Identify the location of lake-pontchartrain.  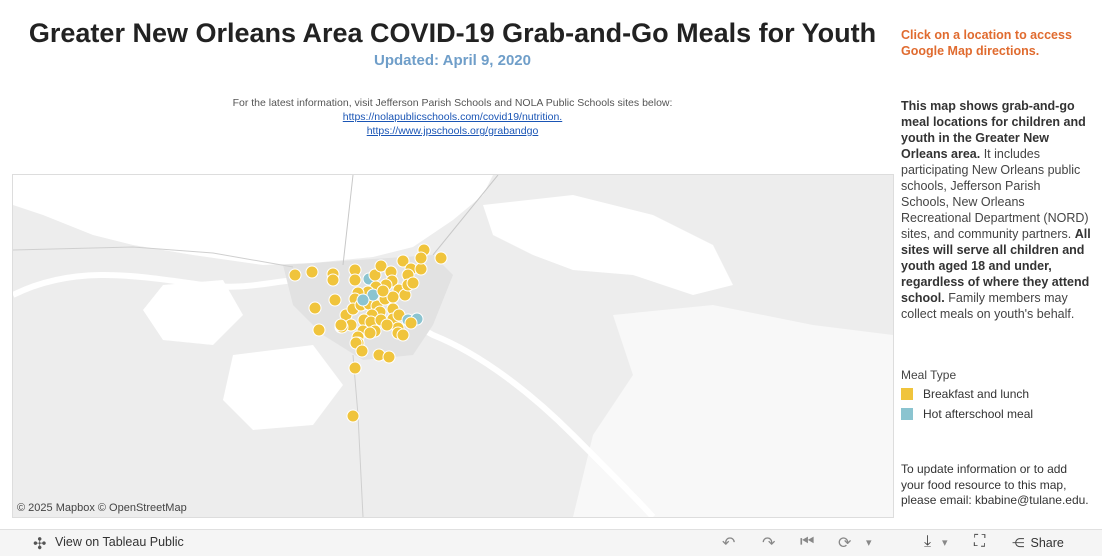
(253, 220).